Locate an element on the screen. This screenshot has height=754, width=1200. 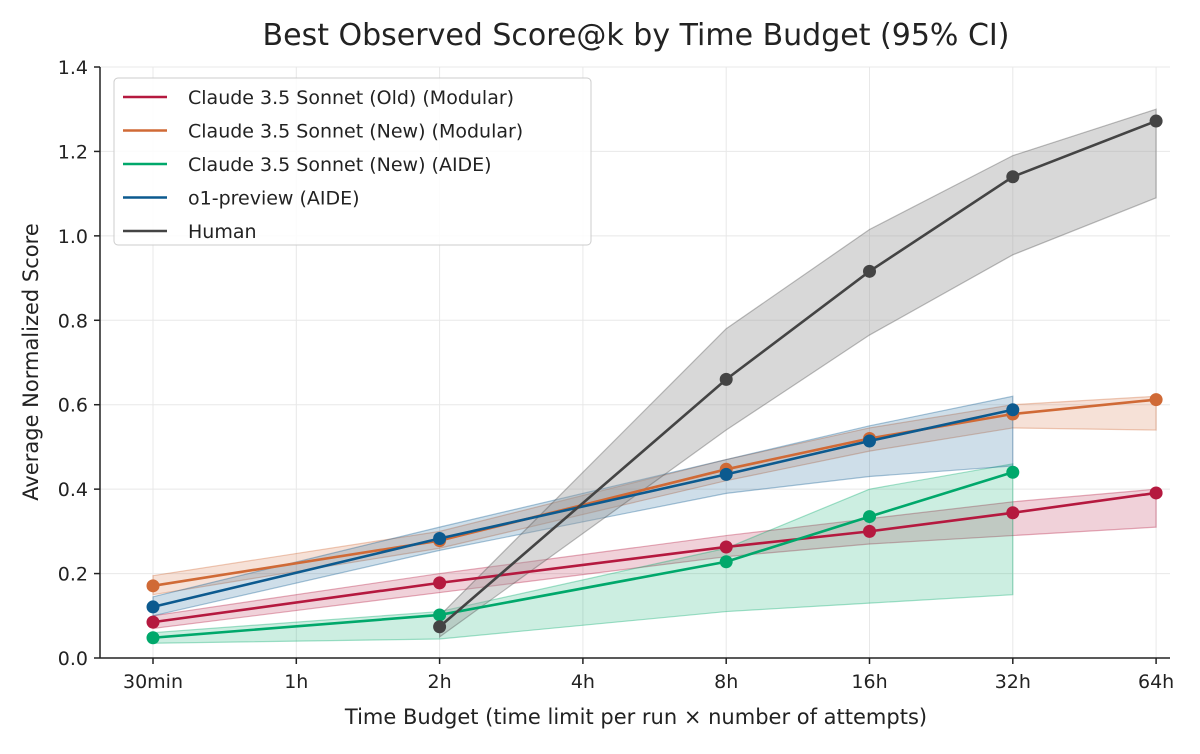
legend-box is located at coordinates (352, 161).